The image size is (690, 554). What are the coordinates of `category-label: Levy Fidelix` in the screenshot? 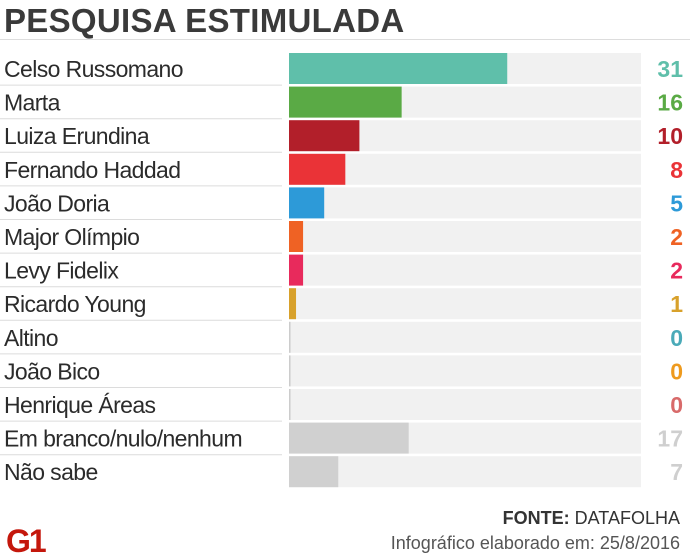 It's located at (61, 271).